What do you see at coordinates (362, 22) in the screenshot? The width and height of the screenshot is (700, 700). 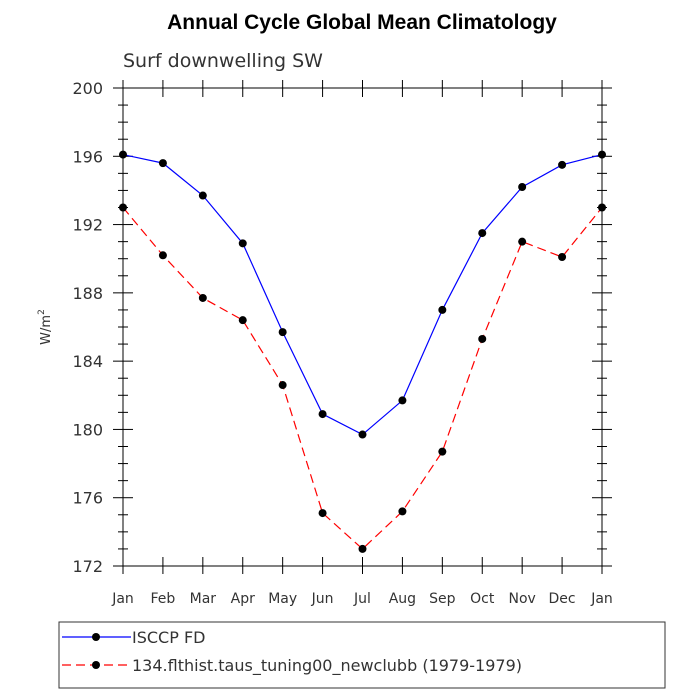 I see `chart-title: Annual Cycle Global Mean Climatology` at bounding box center [362, 22].